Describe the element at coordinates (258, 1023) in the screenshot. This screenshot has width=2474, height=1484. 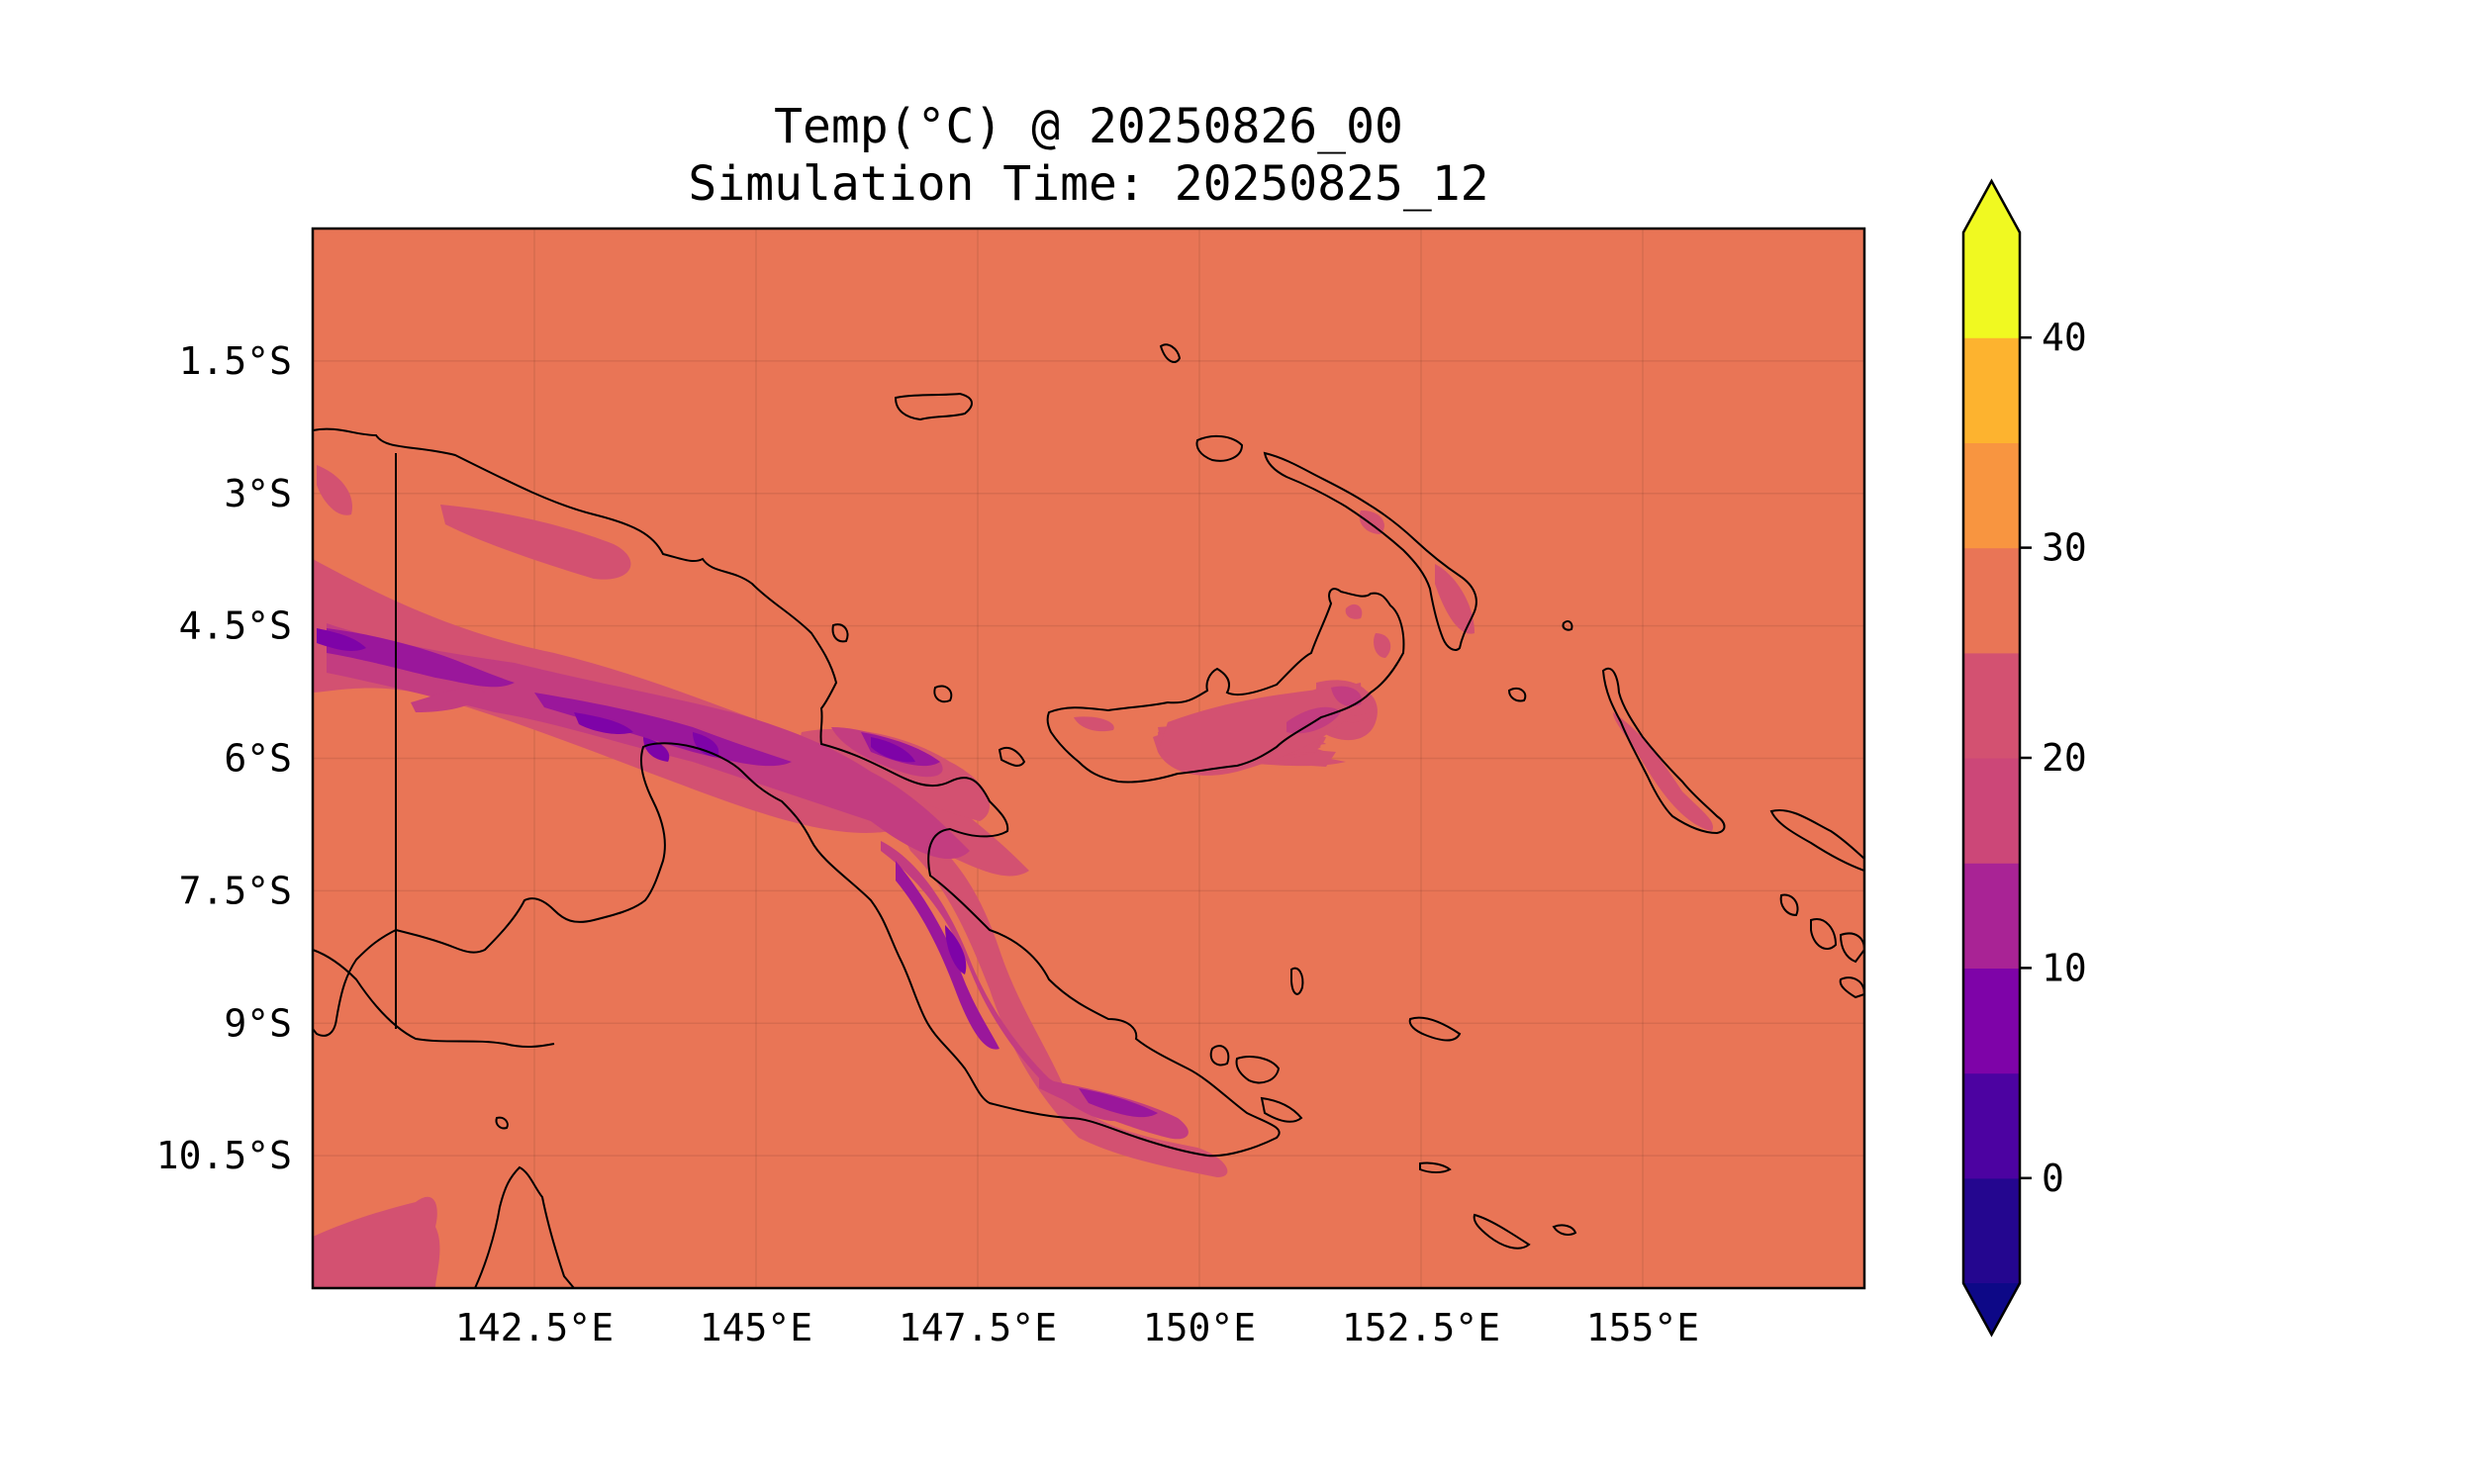
I see `y-tick-label: 9°S` at that location.